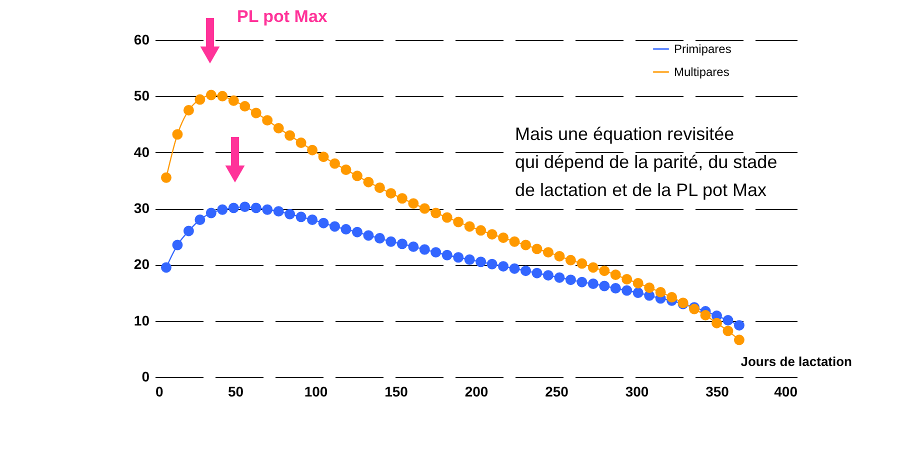 The image size is (897, 454). I want to click on x-tick-label: 100, so click(316, 392).